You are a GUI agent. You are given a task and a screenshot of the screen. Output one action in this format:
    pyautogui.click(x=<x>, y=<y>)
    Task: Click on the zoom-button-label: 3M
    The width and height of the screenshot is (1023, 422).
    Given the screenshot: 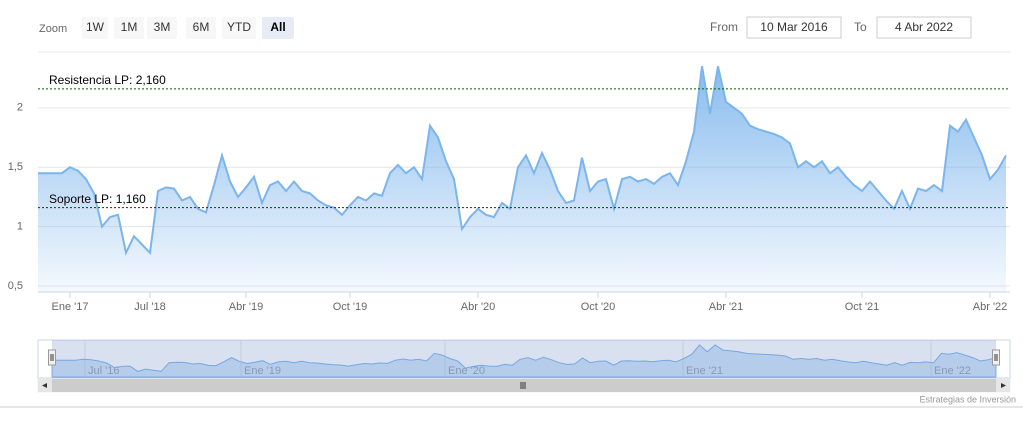 What is the action you would take?
    pyautogui.click(x=162, y=27)
    